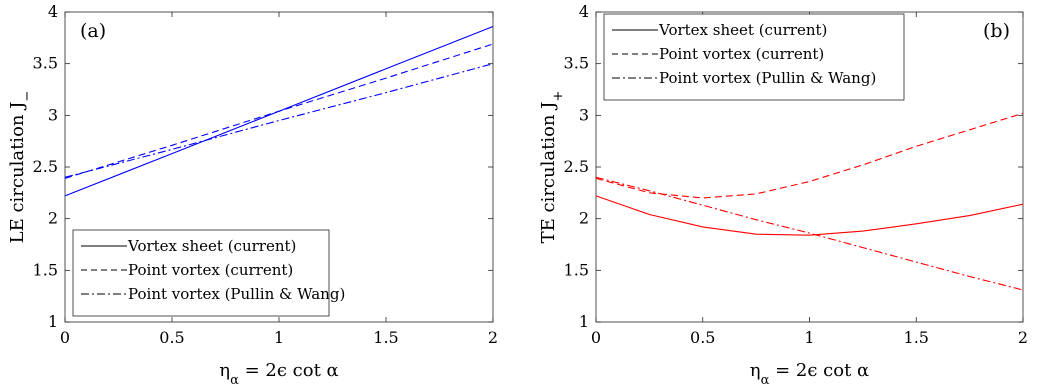 This screenshot has width=1037, height=386. I want to click on series-line-solid, so click(809, 215).